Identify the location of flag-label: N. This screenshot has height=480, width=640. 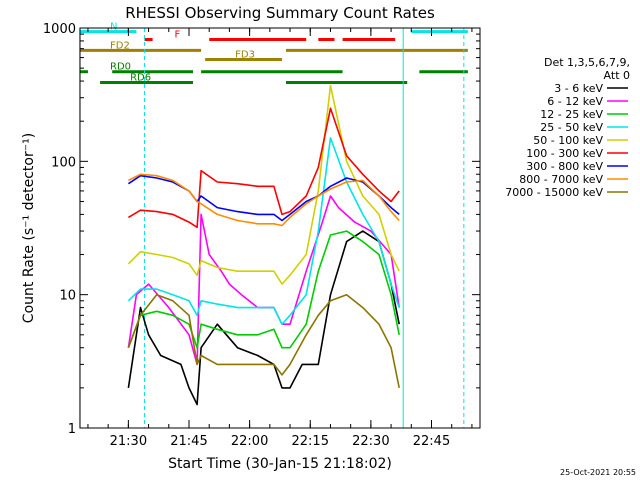
(113, 27).